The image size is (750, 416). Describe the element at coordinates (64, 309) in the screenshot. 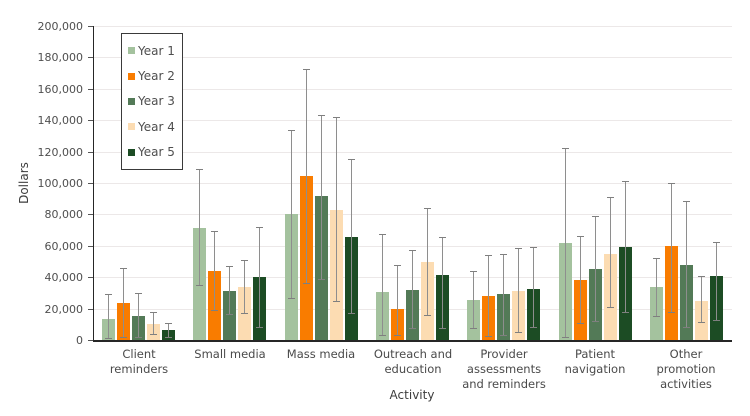

I see `y-tick-label: 20,000` at that location.